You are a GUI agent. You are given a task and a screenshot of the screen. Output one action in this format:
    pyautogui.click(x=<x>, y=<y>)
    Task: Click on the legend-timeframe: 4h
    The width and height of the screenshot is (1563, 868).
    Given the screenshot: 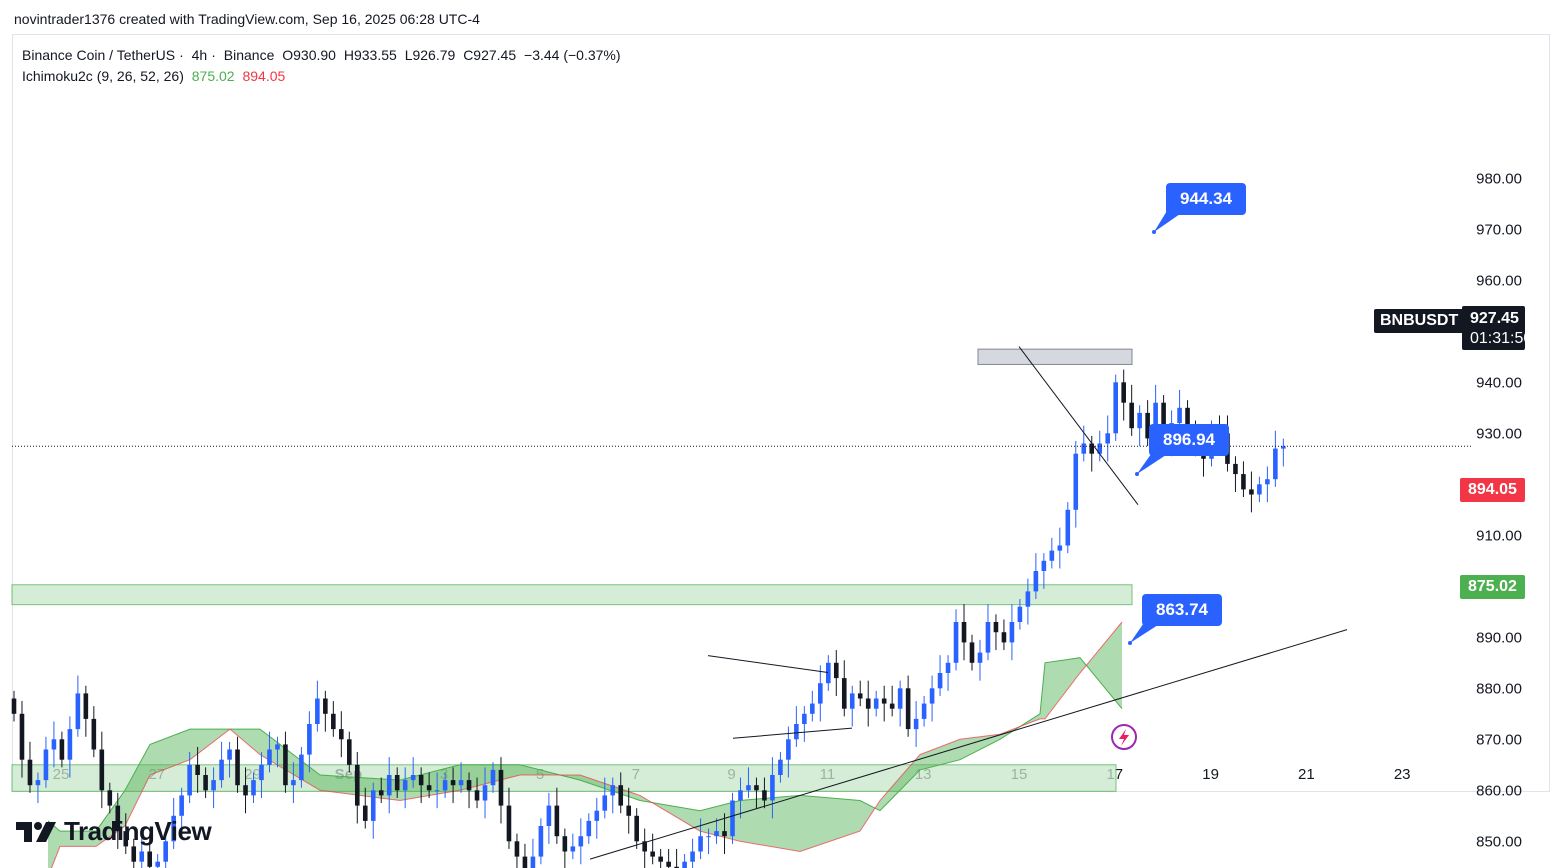 What is the action you would take?
    pyautogui.click(x=199, y=55)
    